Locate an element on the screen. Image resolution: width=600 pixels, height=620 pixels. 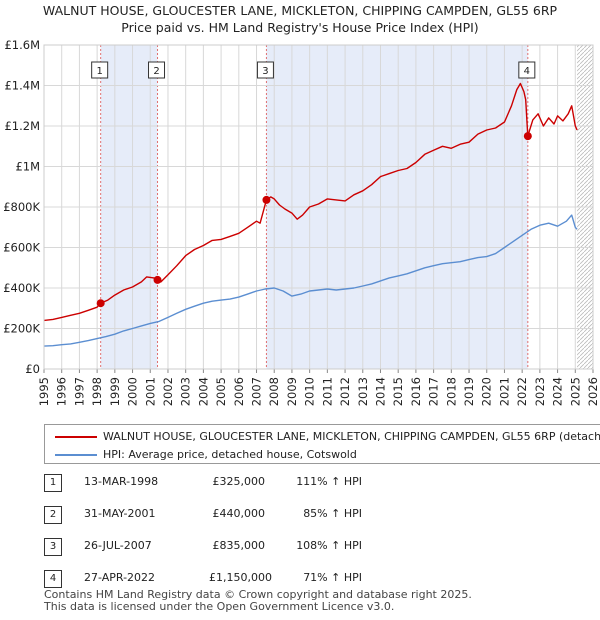
sale-number-badge: 4 is located at coordinates (53, 579).